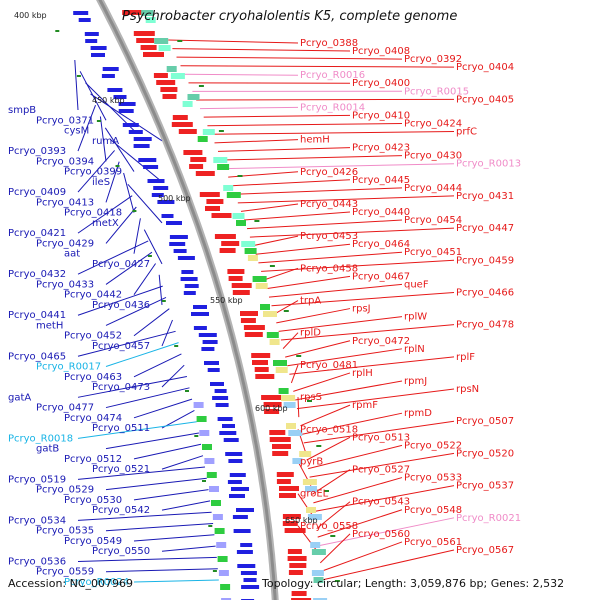 The width and height of the screenshot is (600, 600). Describe the element at coordinates (329, 268) in the screenshot. I see `gene-label-pcryo-0458: Pcryo_0458` at that location.